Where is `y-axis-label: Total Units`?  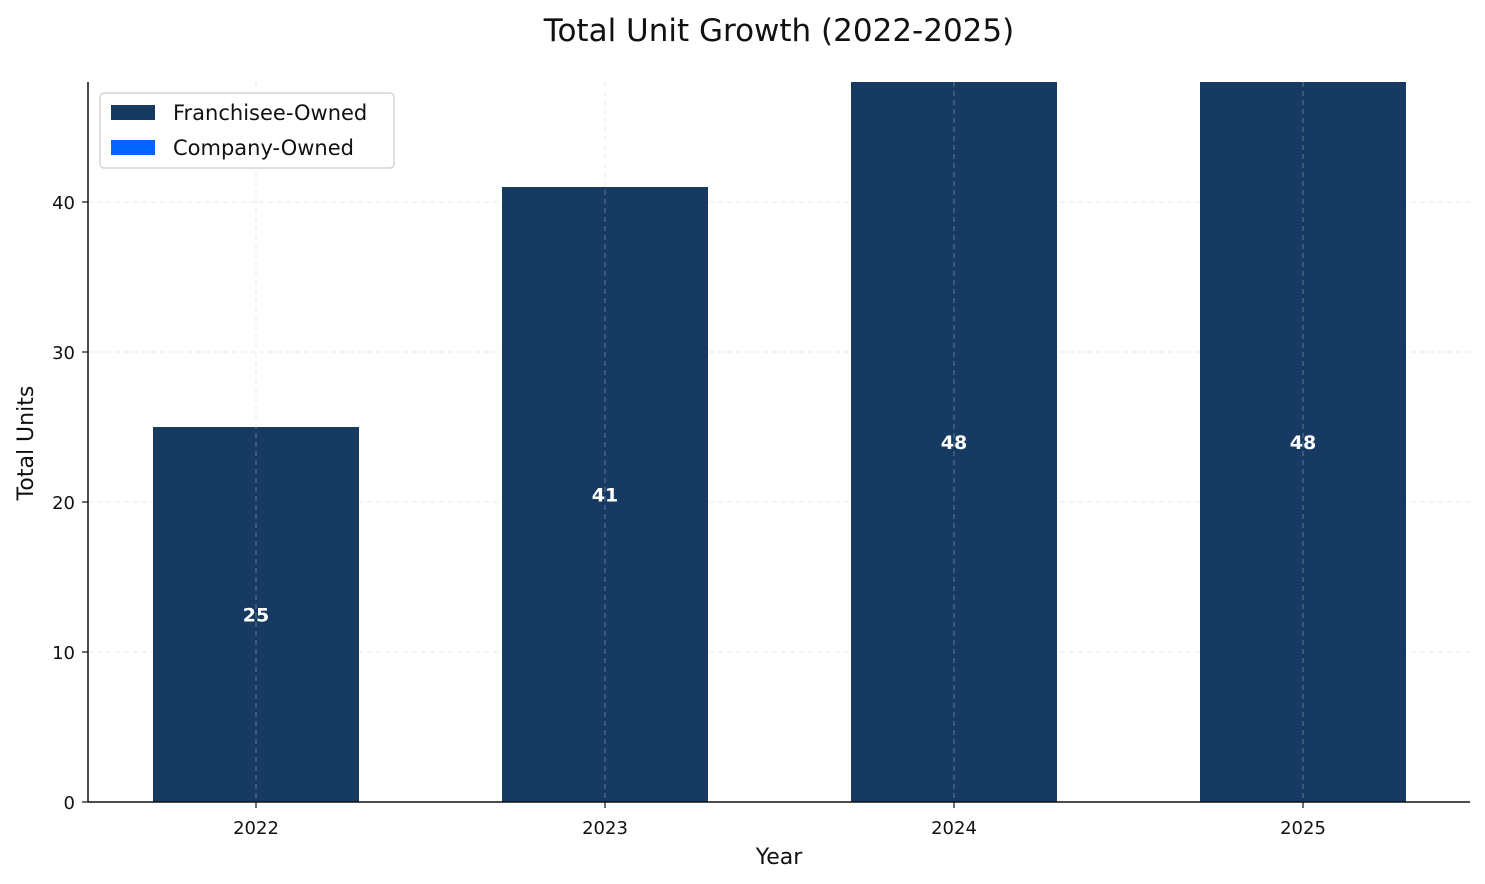
y-axis-label: Total Units is located at coordinates (26, 444).